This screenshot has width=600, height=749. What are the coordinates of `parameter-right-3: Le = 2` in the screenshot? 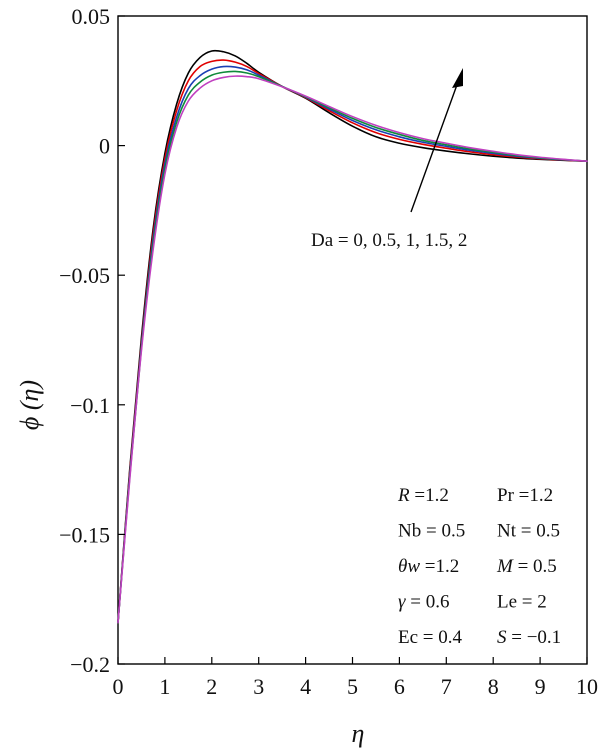 It's located at (522, 602).